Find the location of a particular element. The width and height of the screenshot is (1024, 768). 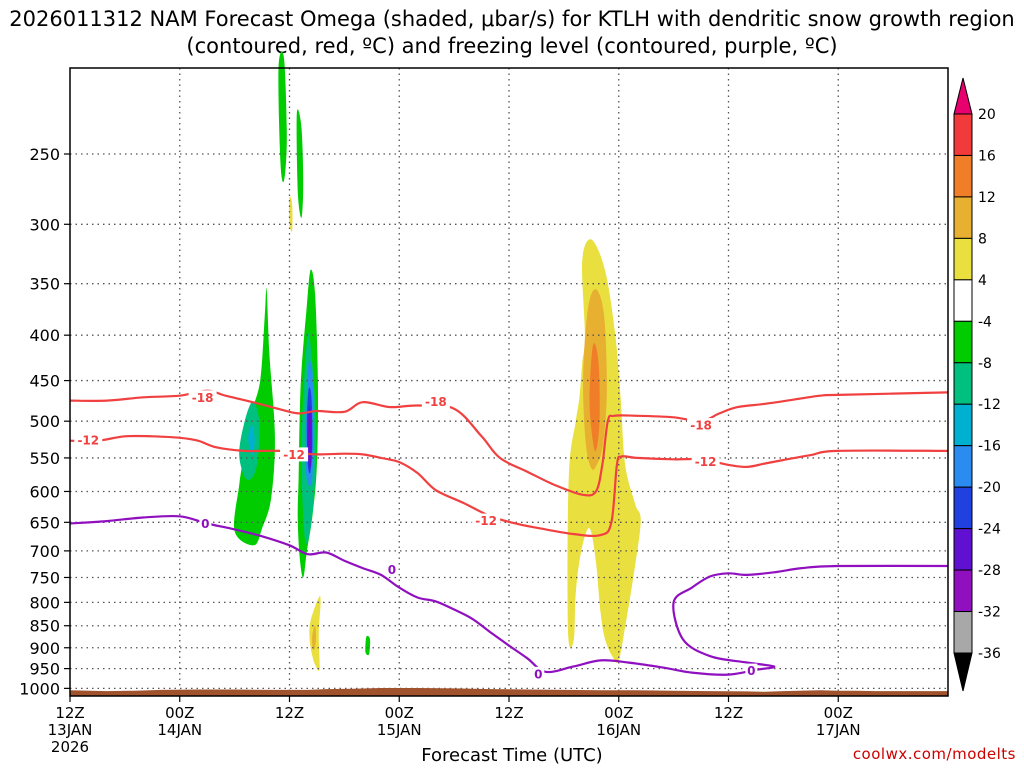

y-tick-label: 650 is located at coordinates (44, 522).